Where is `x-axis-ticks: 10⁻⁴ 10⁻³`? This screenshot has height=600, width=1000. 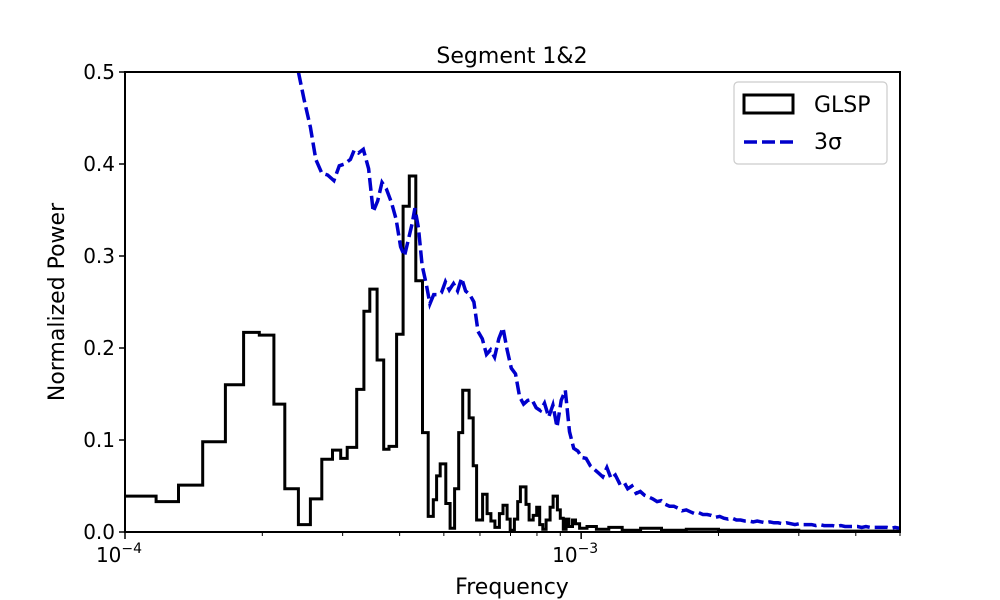 x-axis-ticks: 10⁻⁴ 10⁻³ is located at coordinates (498, 549).